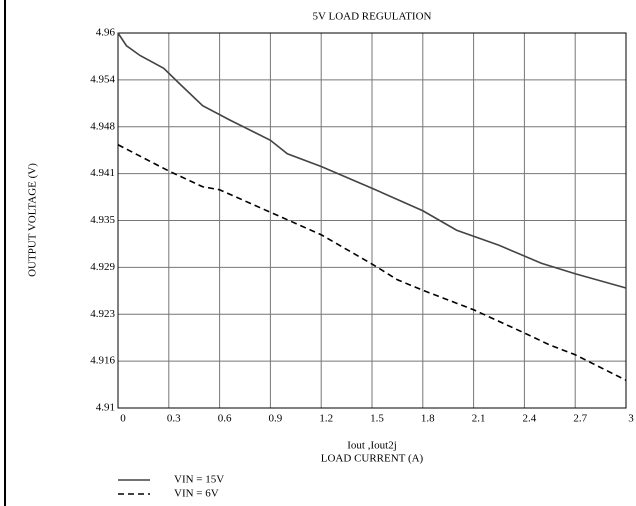 The width and height of the screenshot is (636, 506). Describe the element at coordinates (102, 267) in the screenshot. I see `y-tick-label: 4.929` at that location.